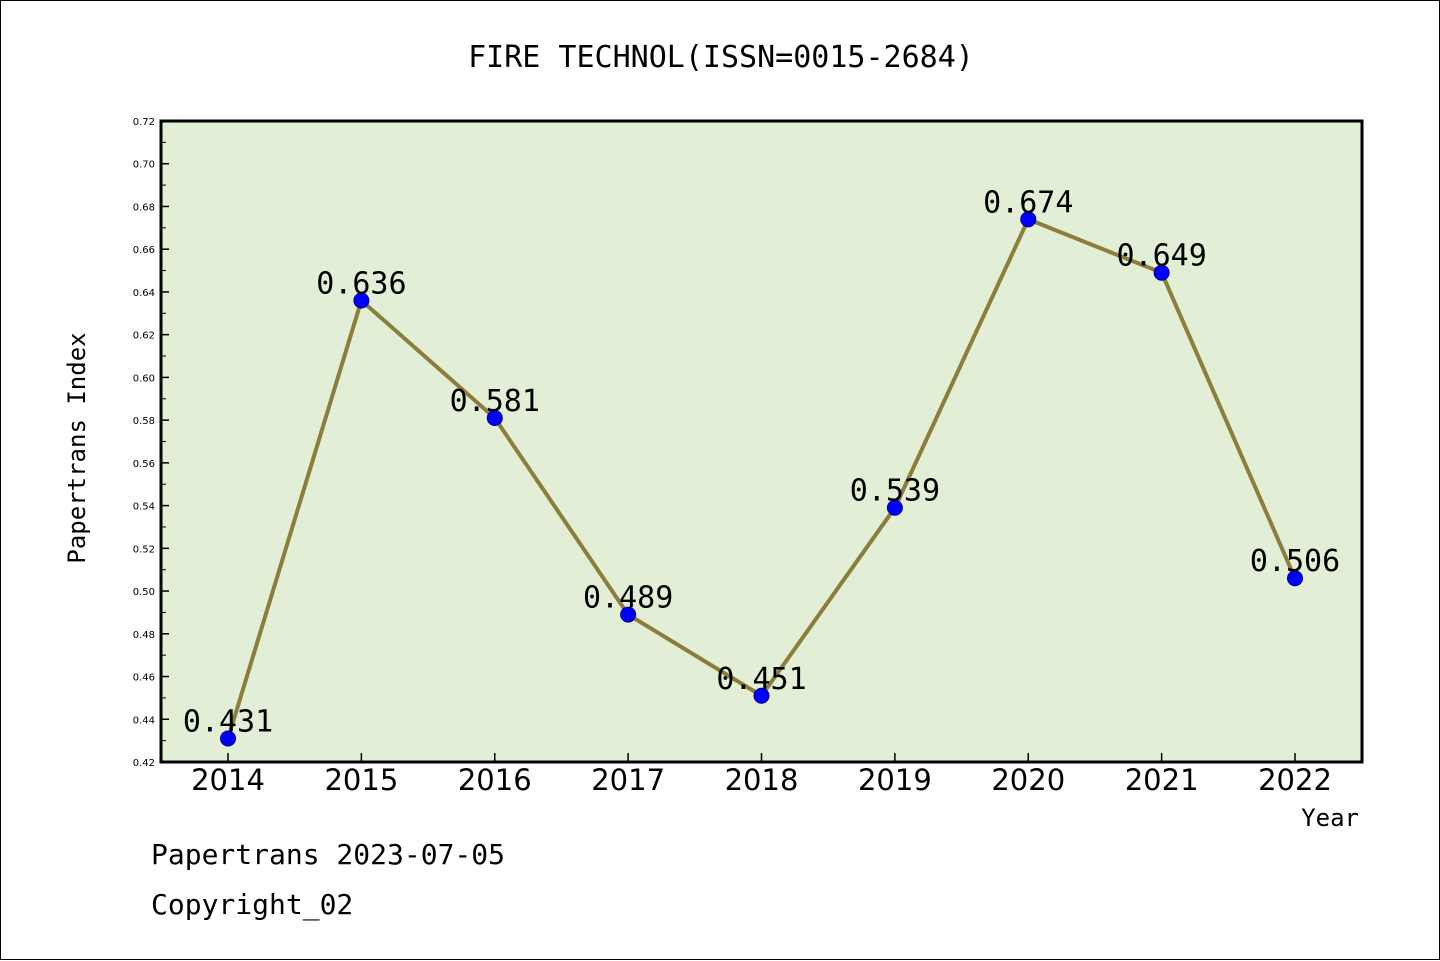 This screenshot has height=961, width=1440. What do you see at coordinates (361, 283) in the screenshot?
I see `data-label: 0.636` at bounding box center [361, 283].